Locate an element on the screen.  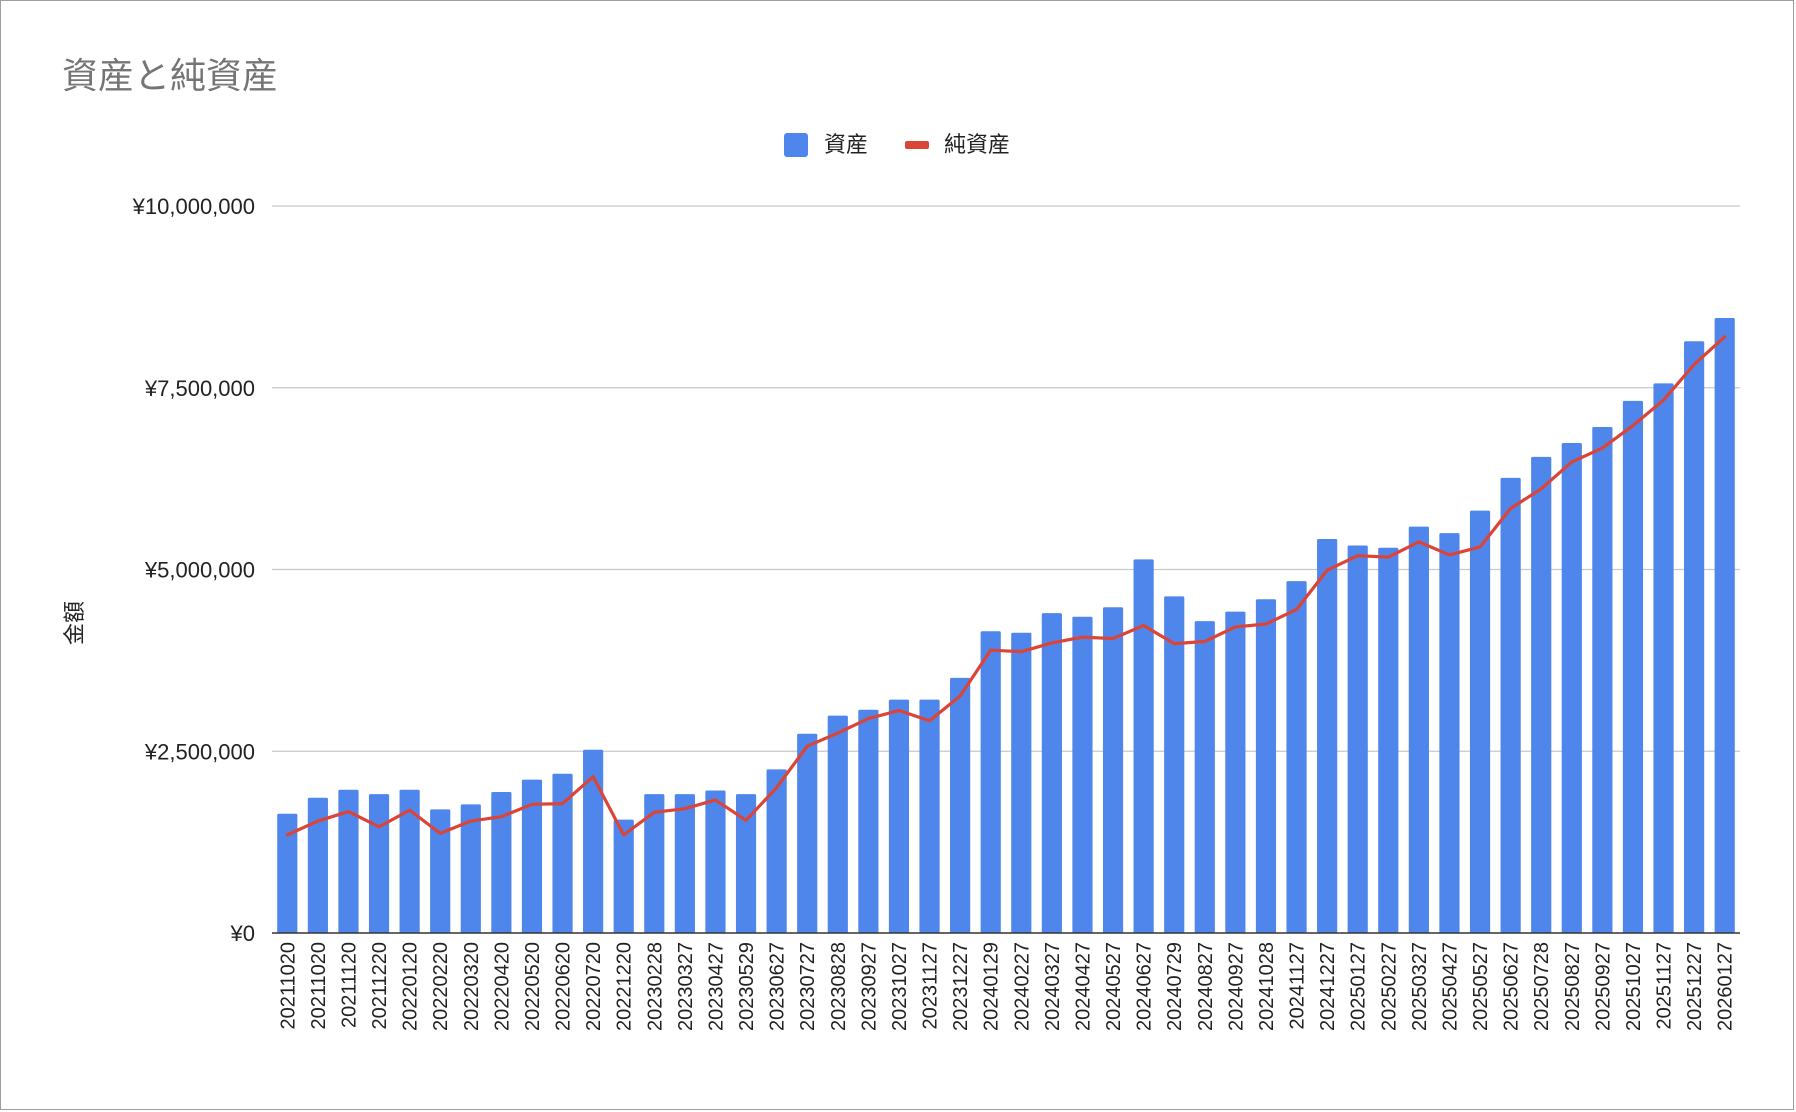
x-tick-label: 20230427 is located at coordinates (716, 986).